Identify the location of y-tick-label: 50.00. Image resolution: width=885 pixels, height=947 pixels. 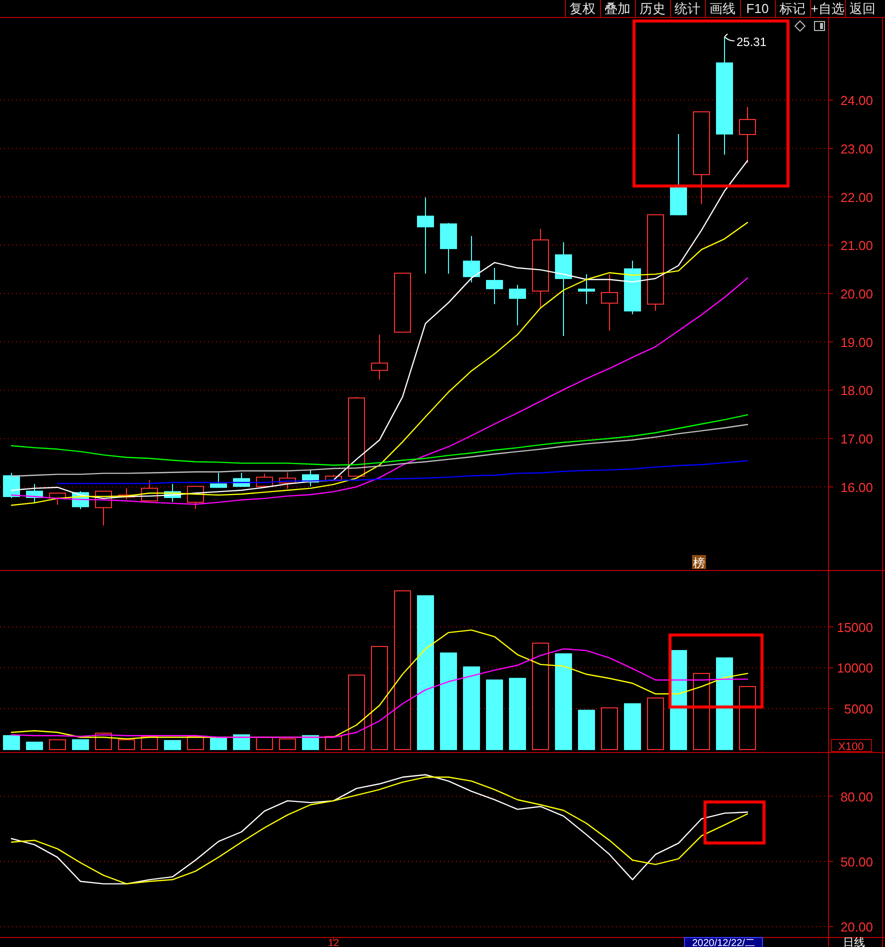
(856, 862).